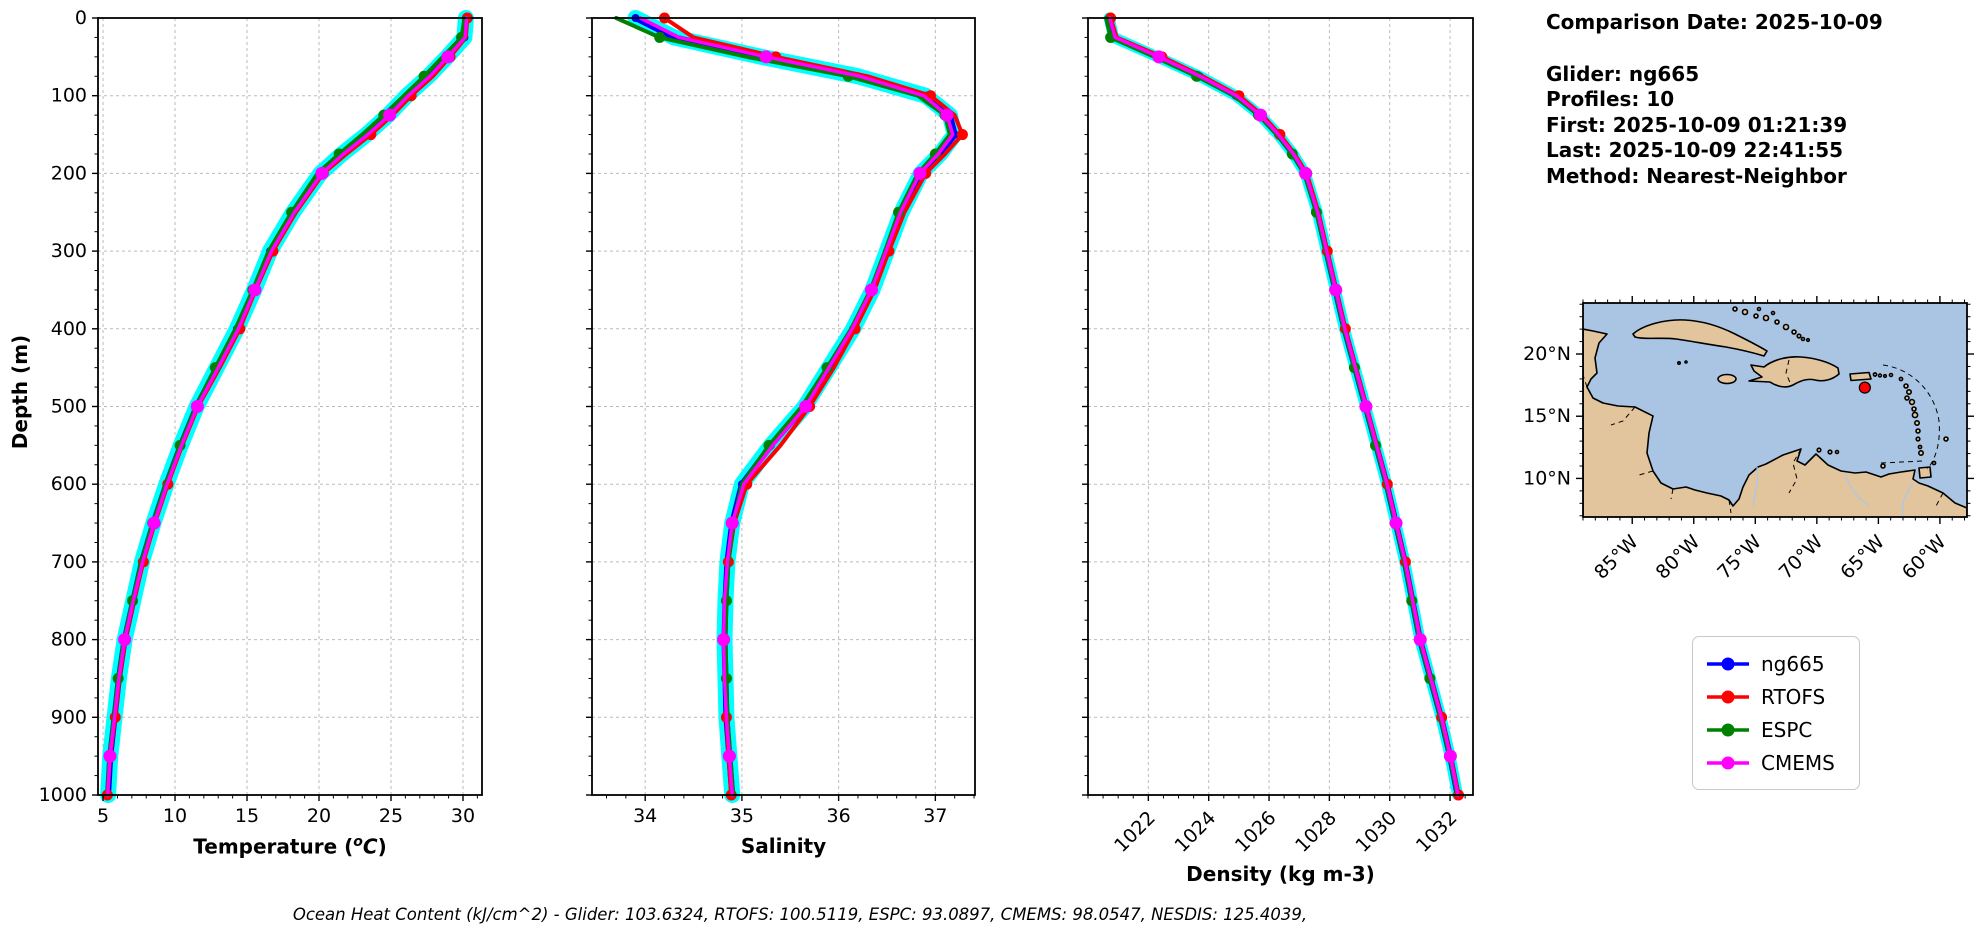 The image size is (1983, 934). I want to click on x-tick-label: 30, so click(463, 816).